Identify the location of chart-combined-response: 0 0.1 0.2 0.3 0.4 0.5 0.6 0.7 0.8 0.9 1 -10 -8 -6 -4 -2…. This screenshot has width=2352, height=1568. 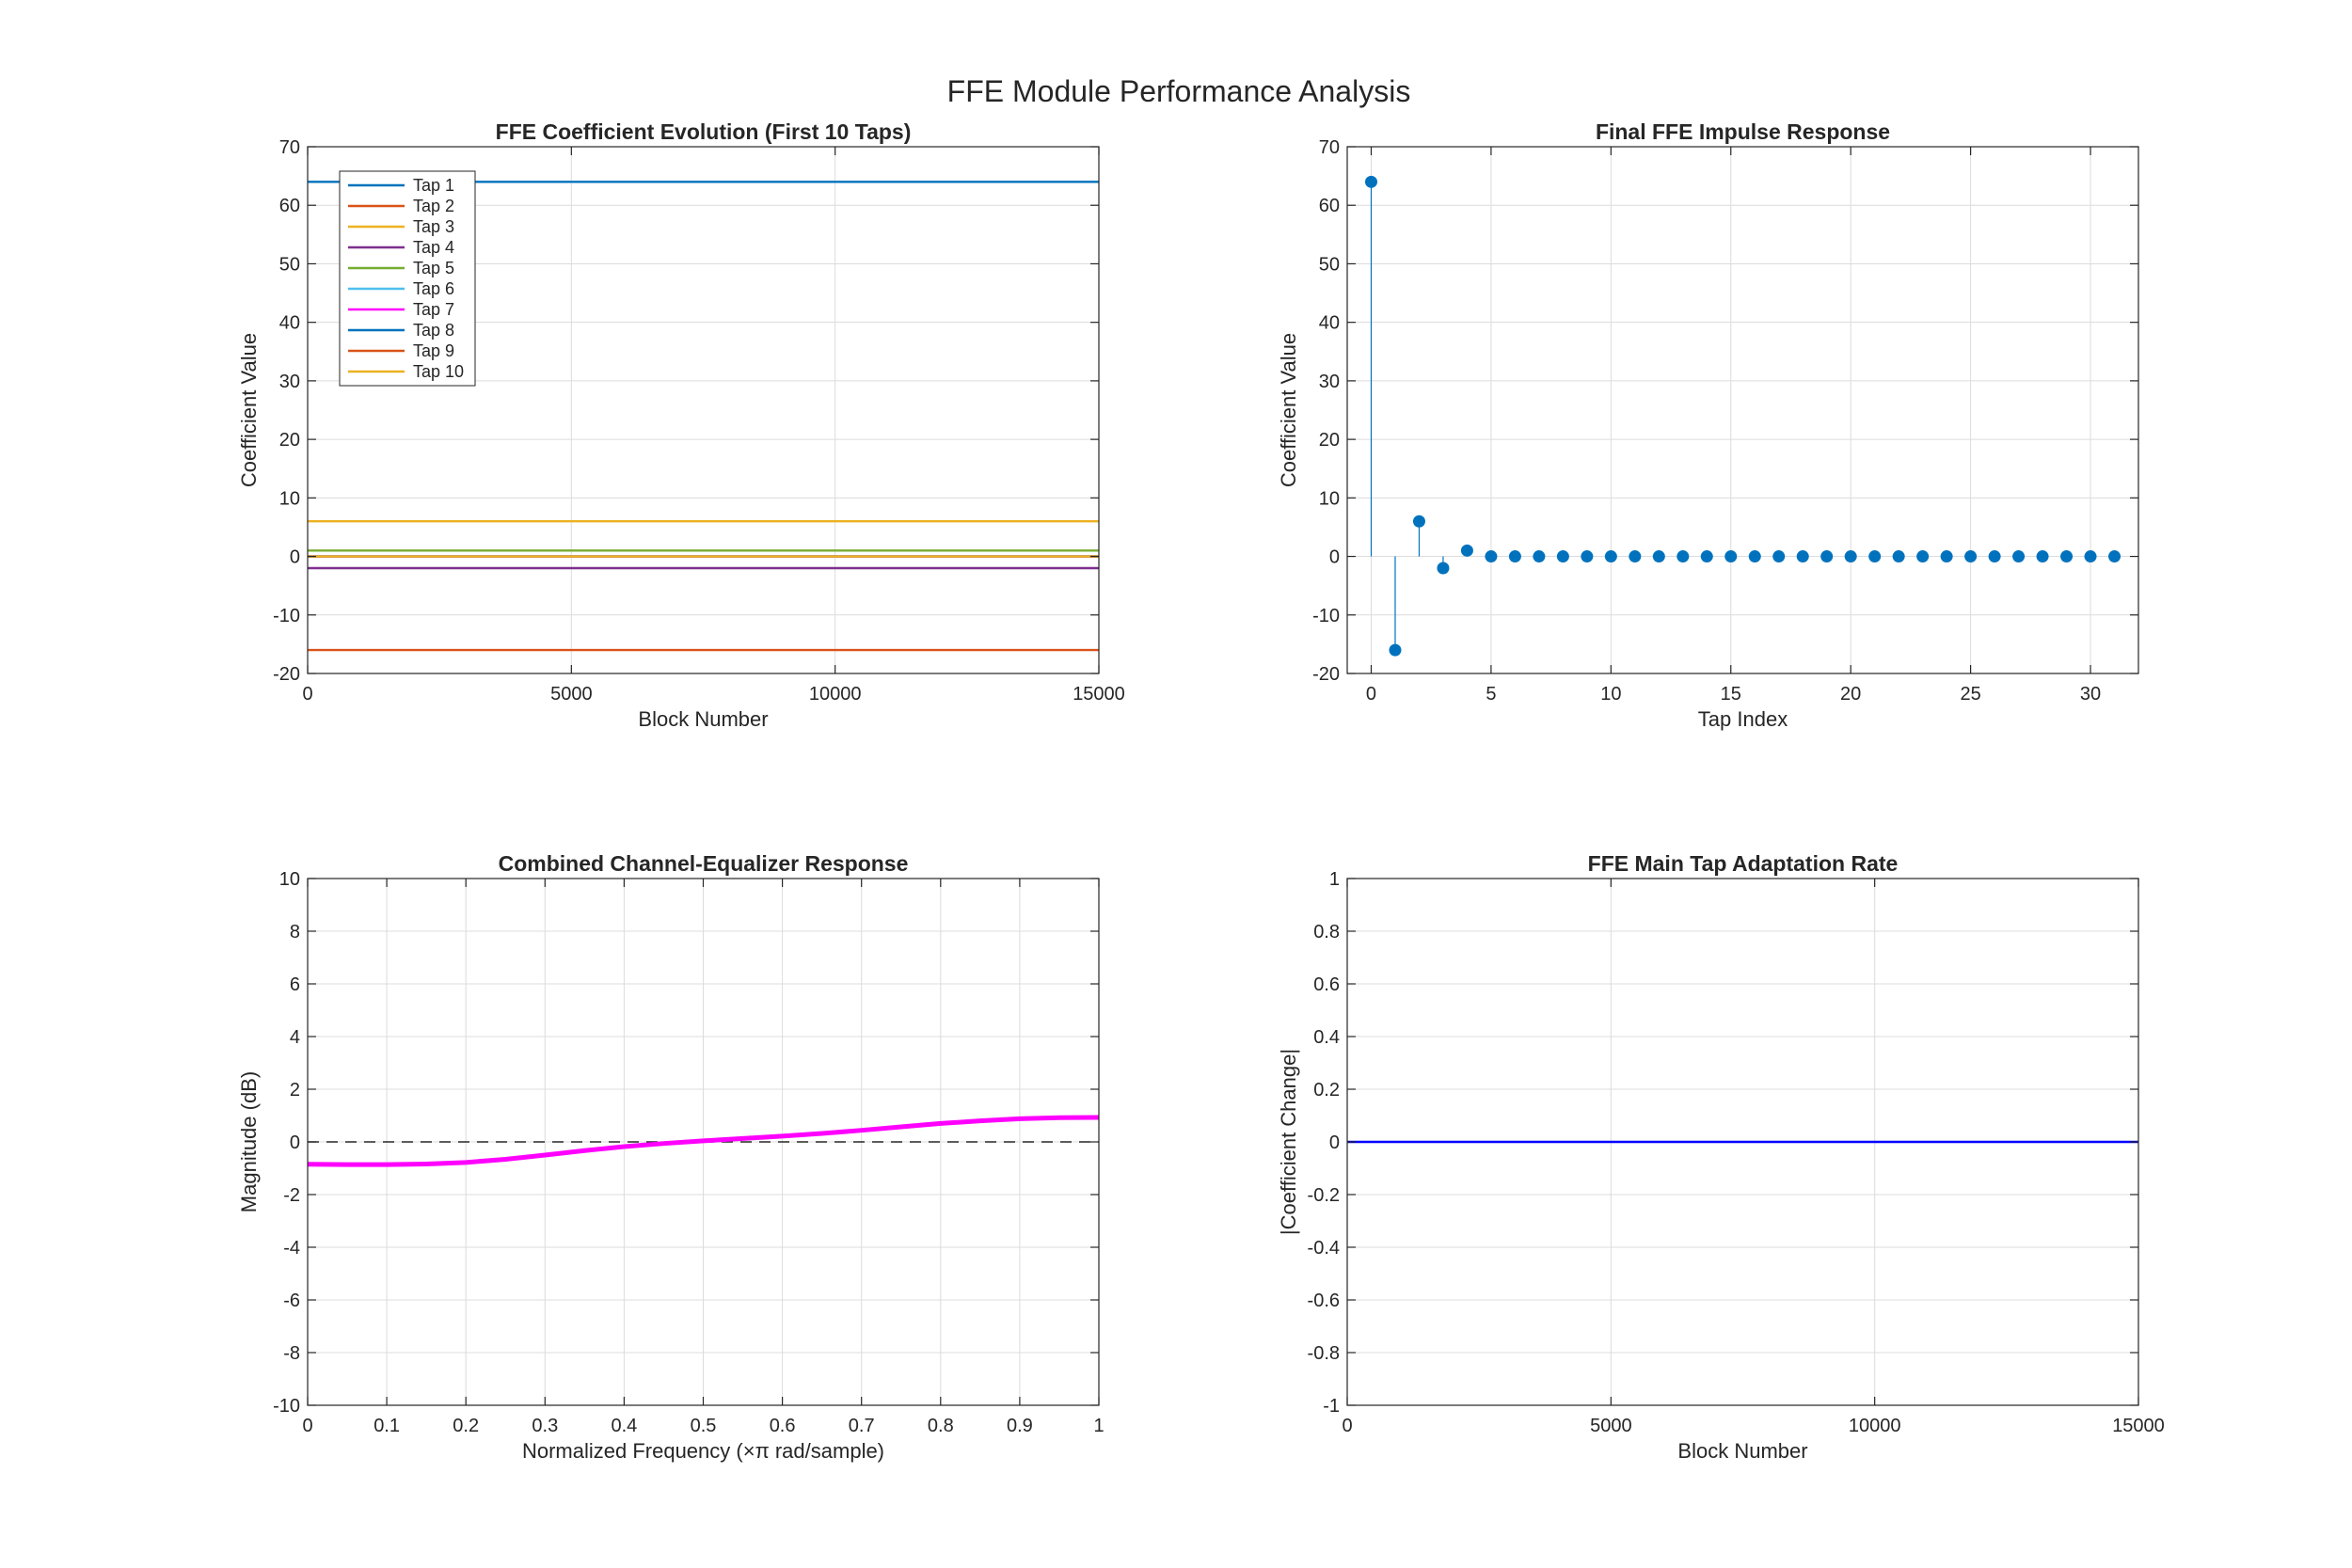
(670, 1157).